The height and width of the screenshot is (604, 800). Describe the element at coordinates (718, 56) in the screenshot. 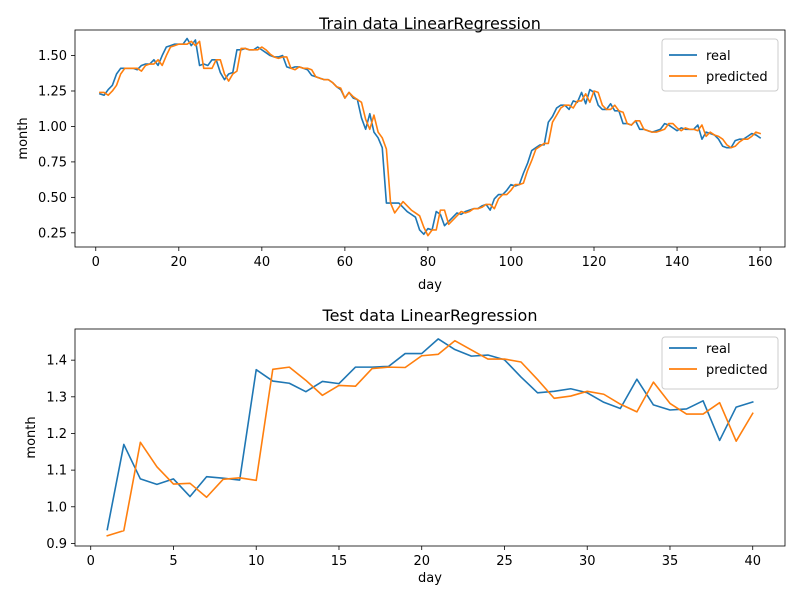

I see `train-chart-legend-real-label: real` at that location.